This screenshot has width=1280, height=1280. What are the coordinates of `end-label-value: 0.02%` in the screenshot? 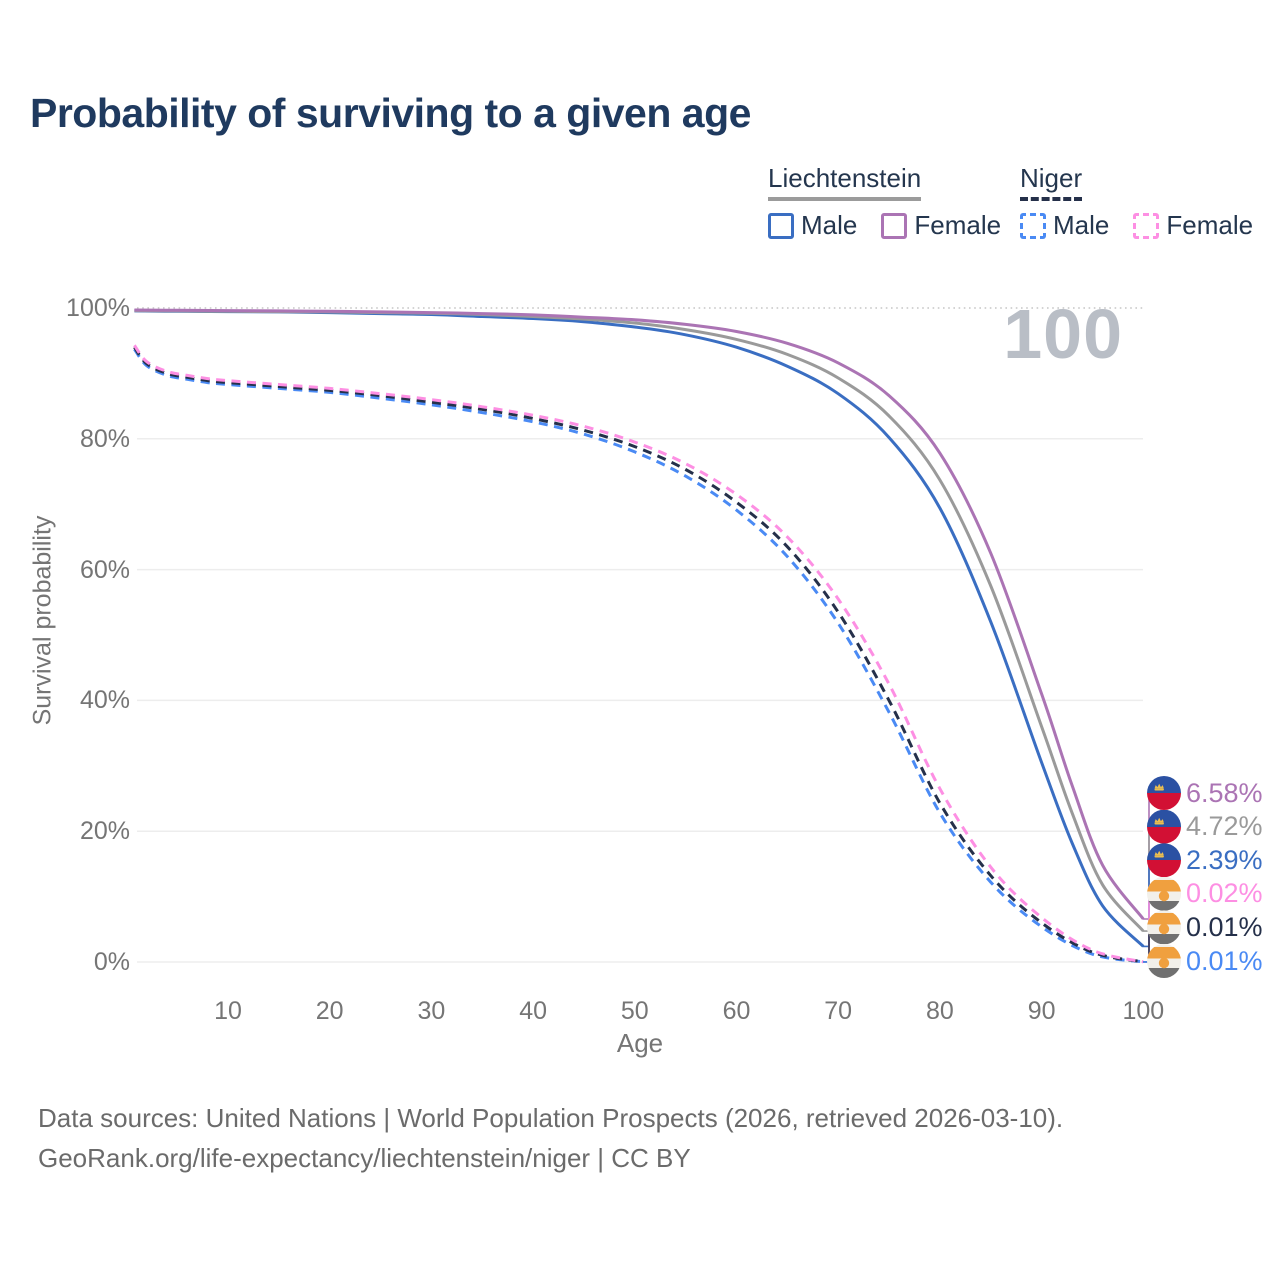 It's located at (1224, 893).